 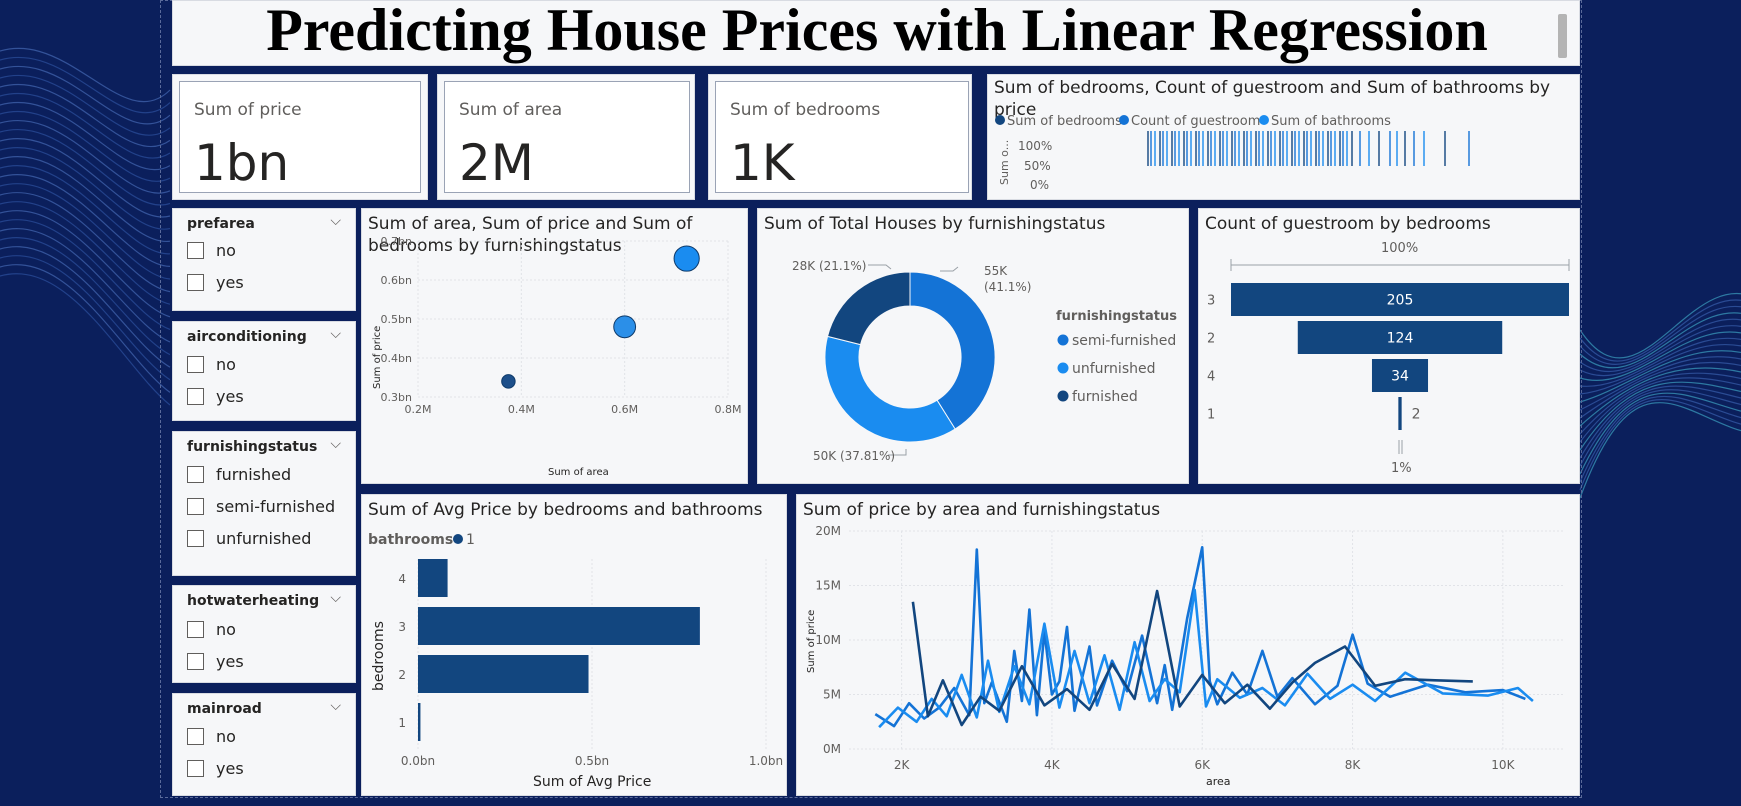 I want to click on funnel-bars: 3 205 2 124 4 34 1 2, so click(x=1388, y=356).